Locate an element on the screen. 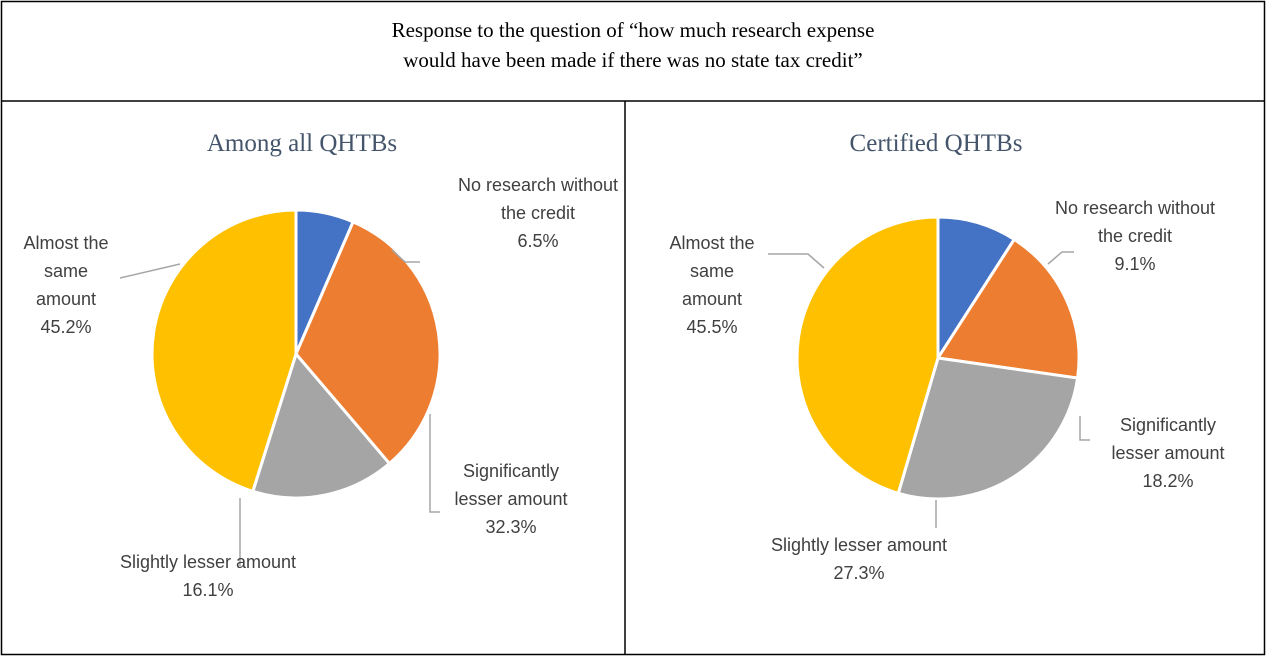  data-label: No research without the credit 9.1% is located at coordinates (1125, 236).